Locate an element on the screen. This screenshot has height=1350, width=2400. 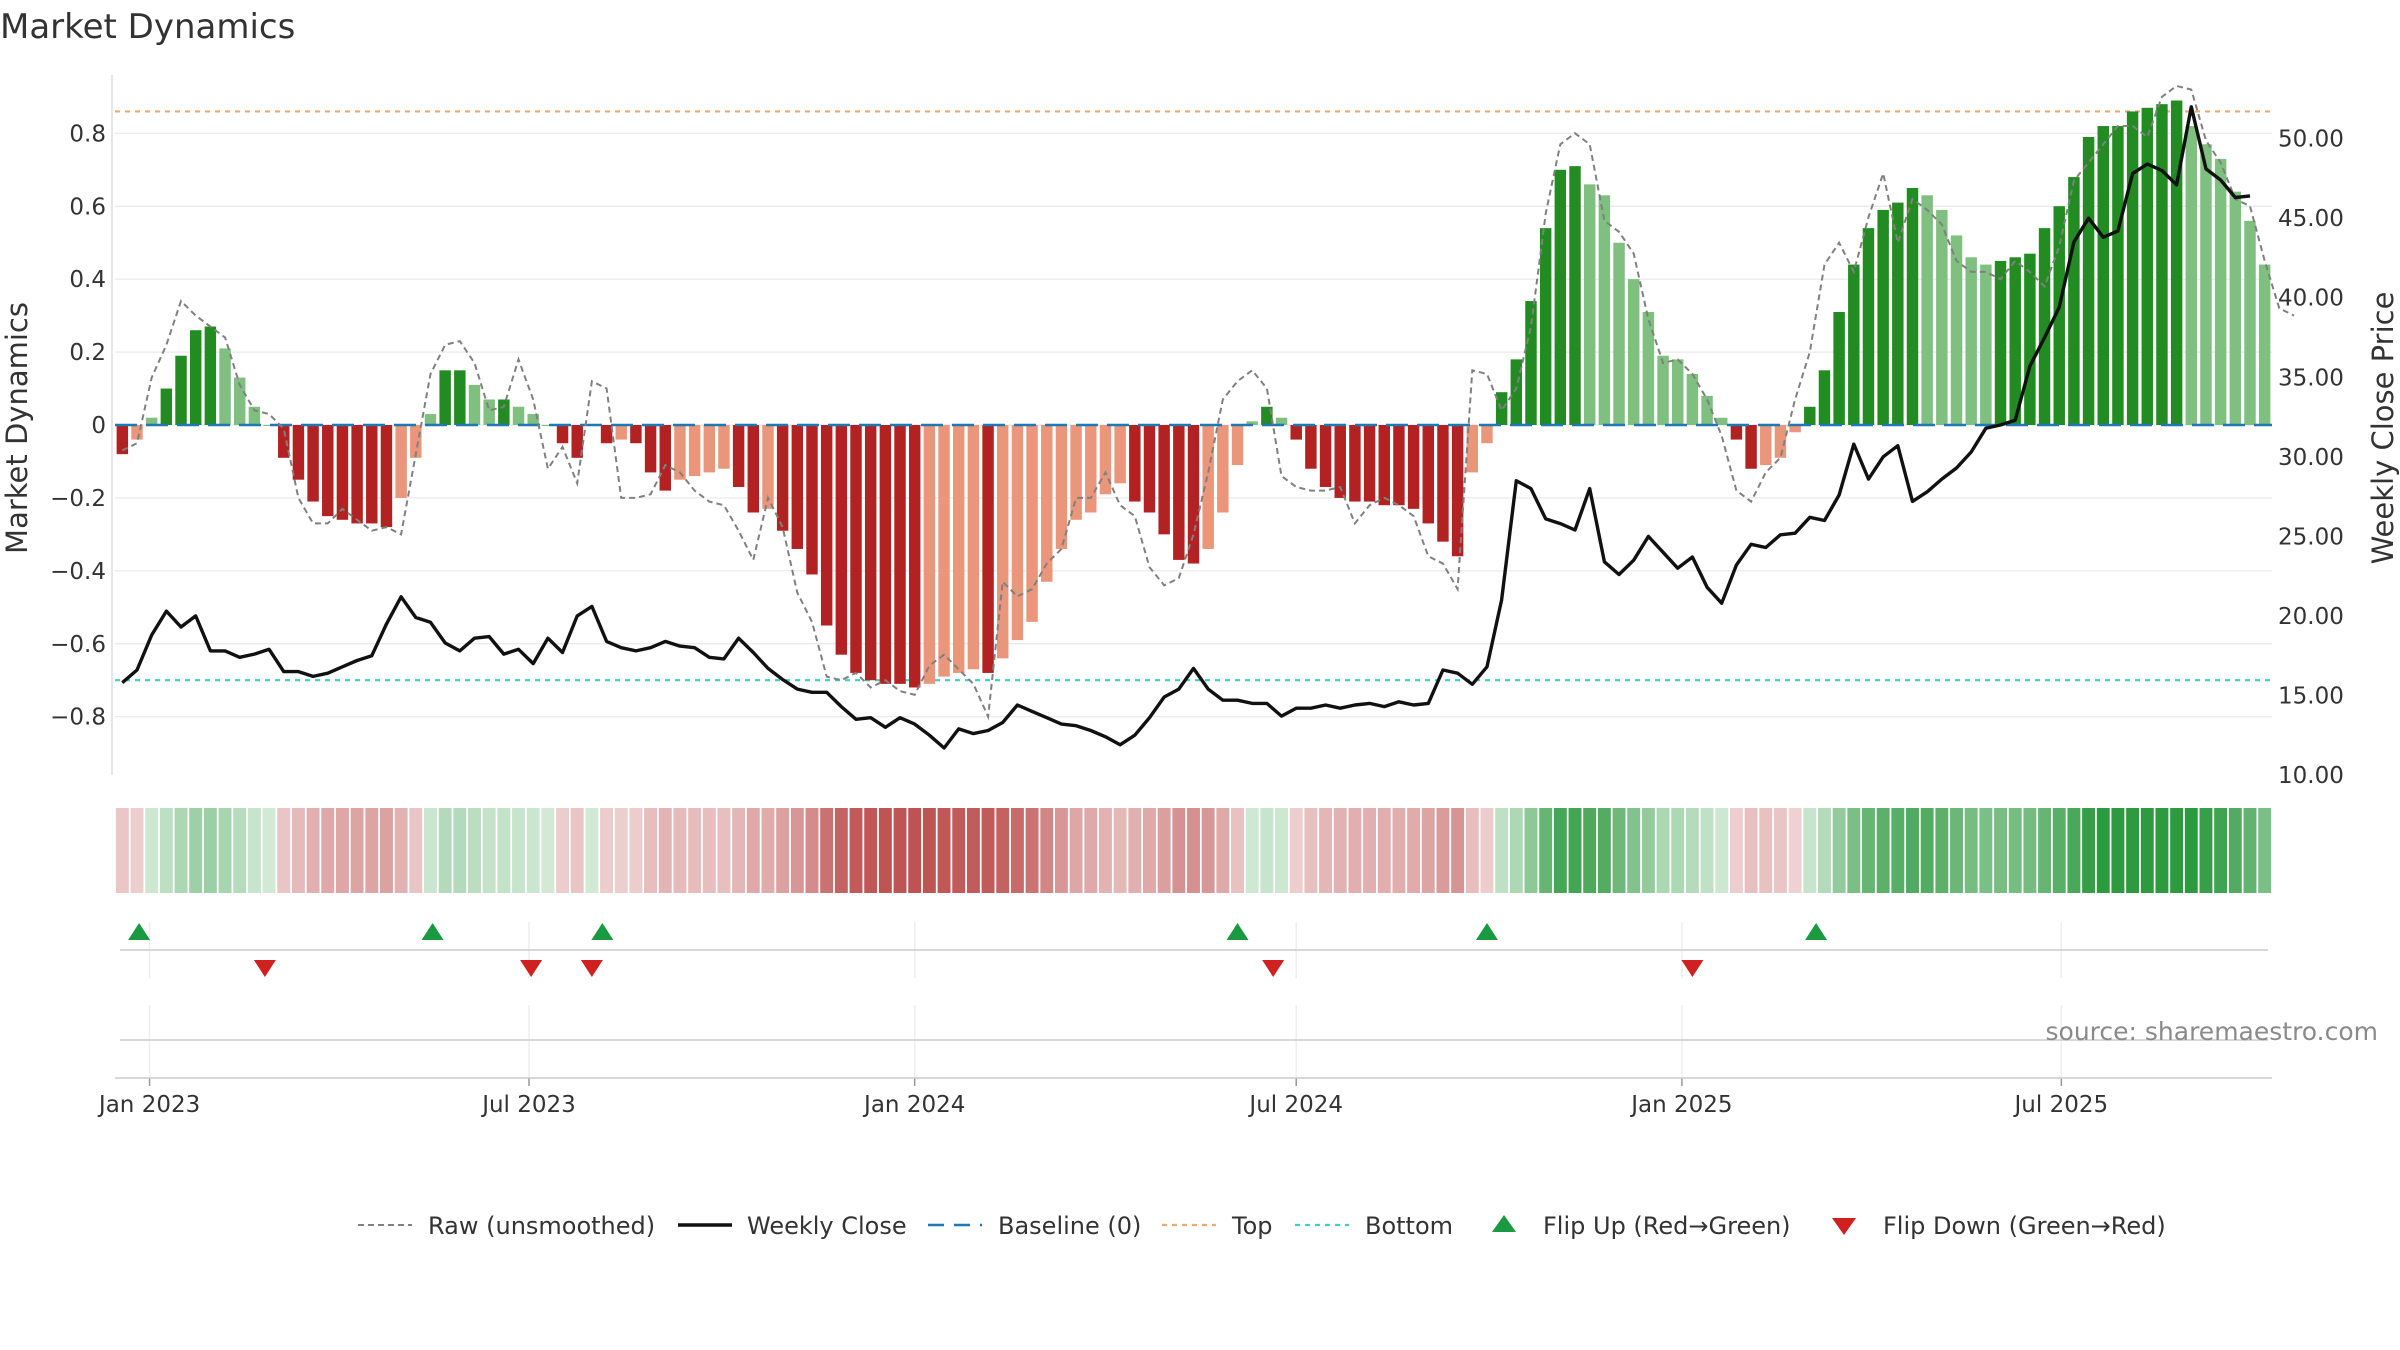
y-right-tick-label: 25.00 is located at coordinates (2311, 537).